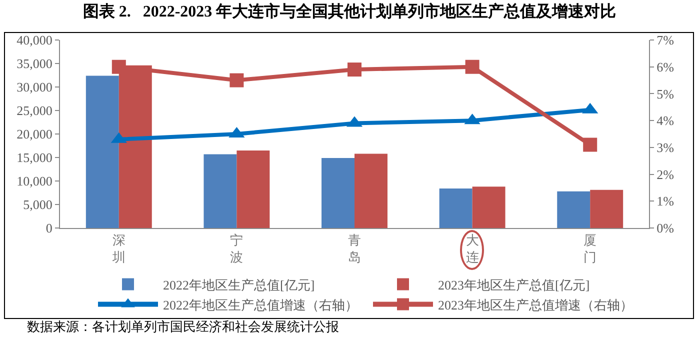 The width and height of the screenshot is (699, 340). What do you see at coordinates (239, 284) in the screenshot?
I see `legend-label: 2022年地区生产总值[亿元]` at bounding box center [239, 284].